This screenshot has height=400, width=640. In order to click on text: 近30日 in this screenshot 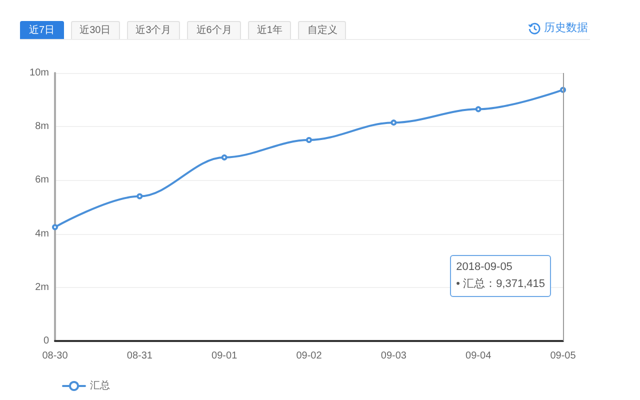, I will do `click(95, 30)`.